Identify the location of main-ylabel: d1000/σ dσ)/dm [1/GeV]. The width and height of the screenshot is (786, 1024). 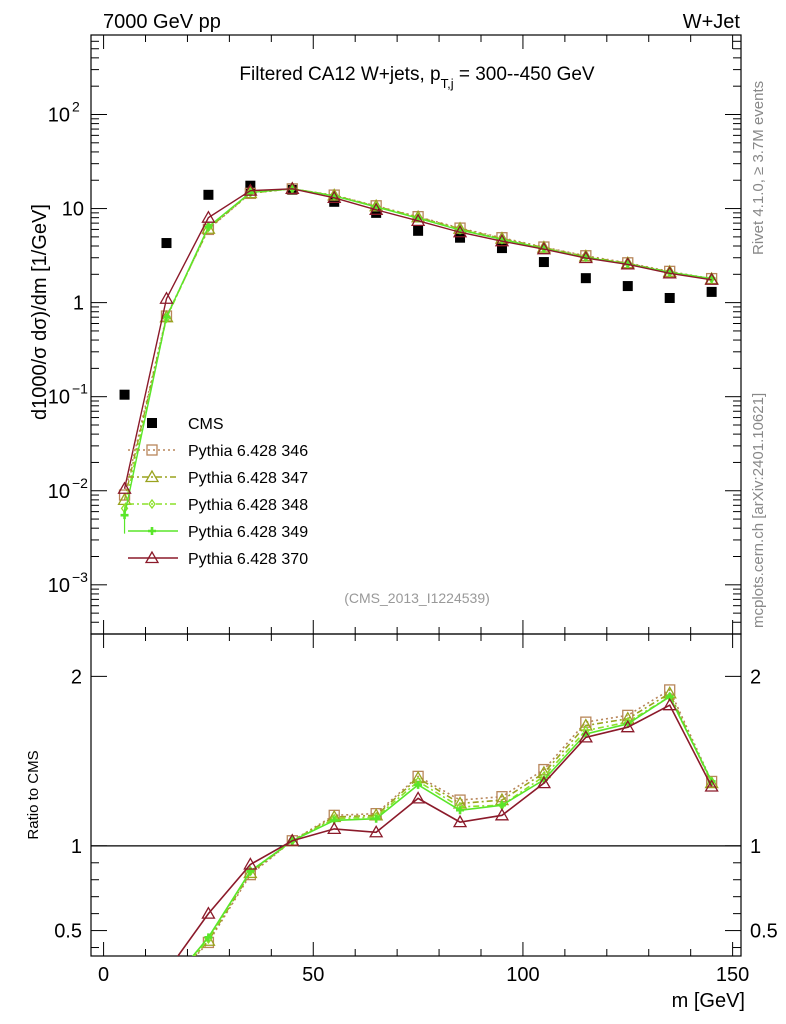
(40, 312).